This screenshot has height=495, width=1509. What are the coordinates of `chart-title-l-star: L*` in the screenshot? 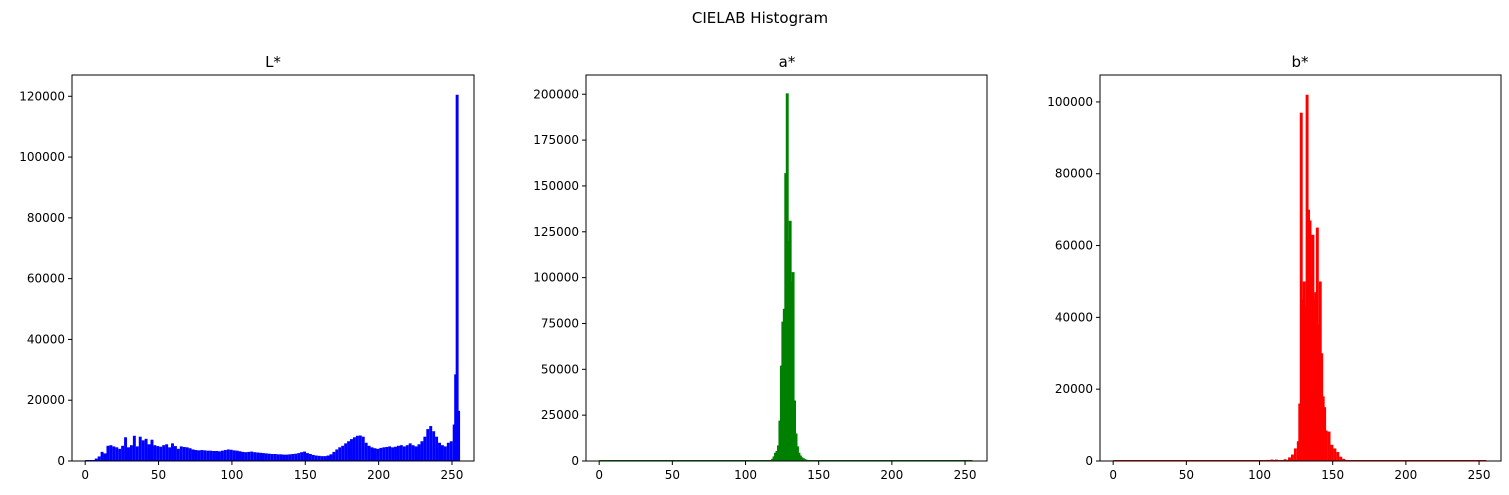 It's located at (273, 62).